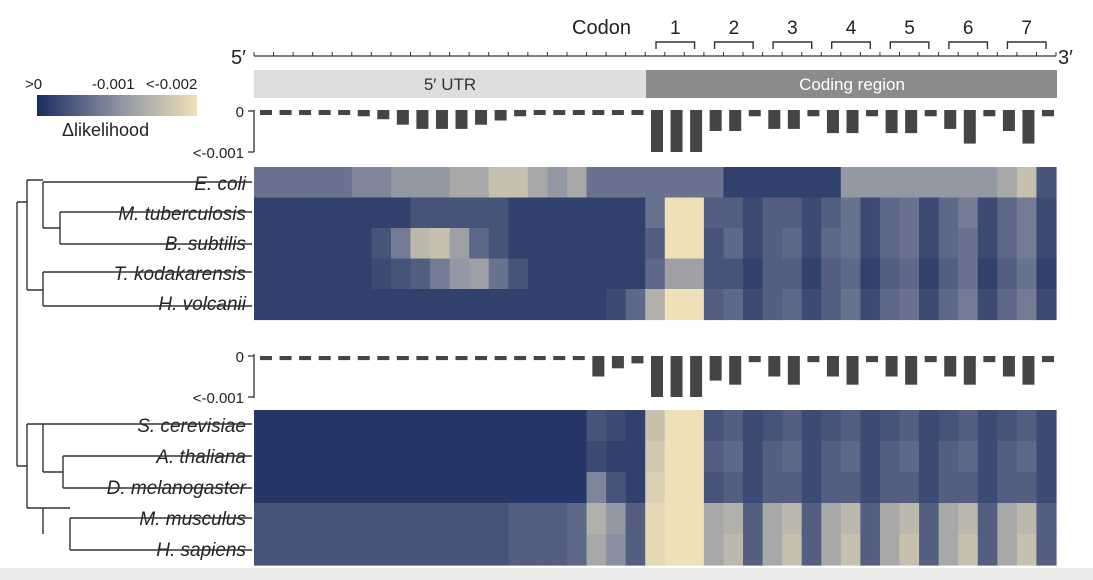 The image size is (1093, 580). What do you see at coordinates (240, 357) in the screenshot?
I see `bar-y-label-top: 0` at bounding box center [240, 357].